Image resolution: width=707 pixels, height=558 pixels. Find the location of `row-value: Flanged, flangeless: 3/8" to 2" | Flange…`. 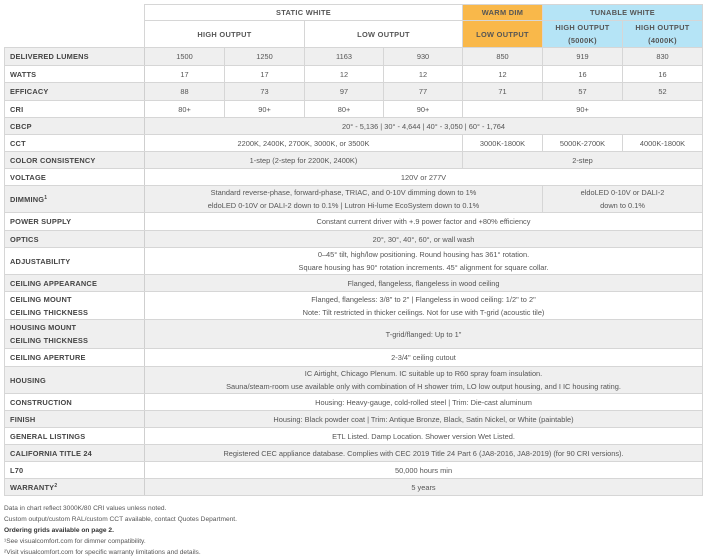

row-value: Flanged, flangeless: 3/8" to 2" | Flange… is located at coordinates (423, 305).